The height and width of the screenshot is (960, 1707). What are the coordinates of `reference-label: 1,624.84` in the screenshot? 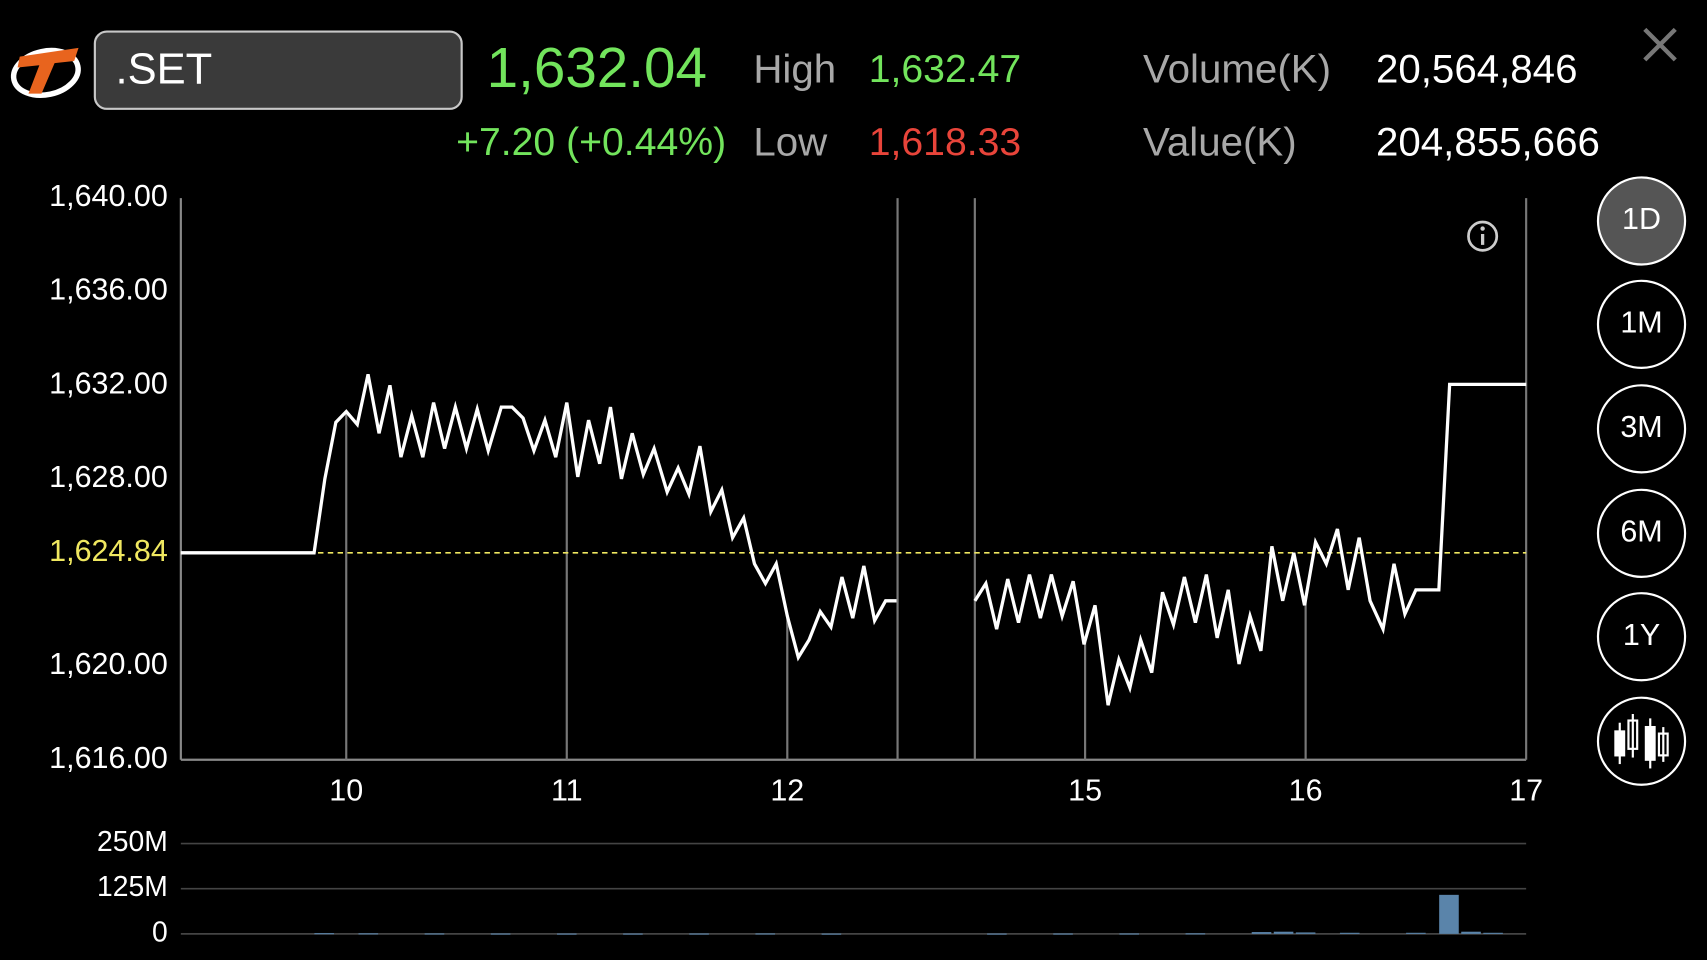 It's located at (108, 551).